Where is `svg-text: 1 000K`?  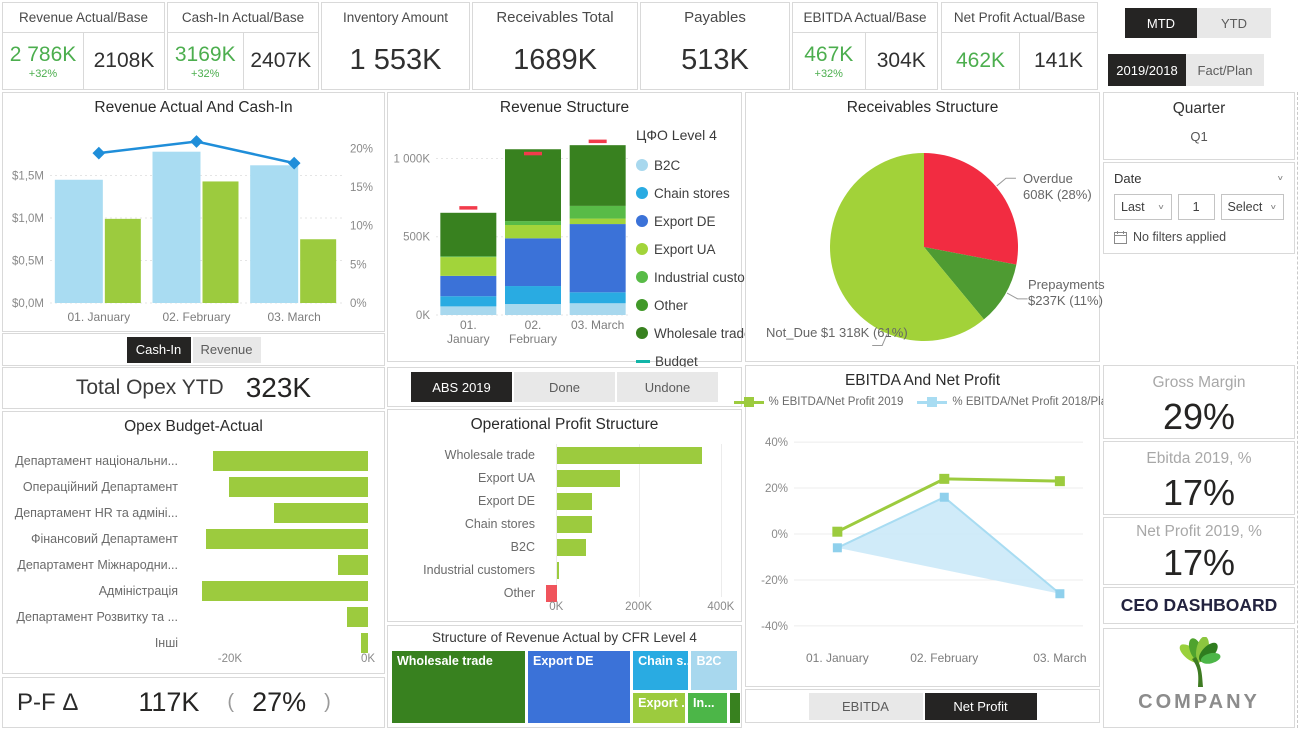
svg-text: 1 000K is located at coordinates (412, 159).